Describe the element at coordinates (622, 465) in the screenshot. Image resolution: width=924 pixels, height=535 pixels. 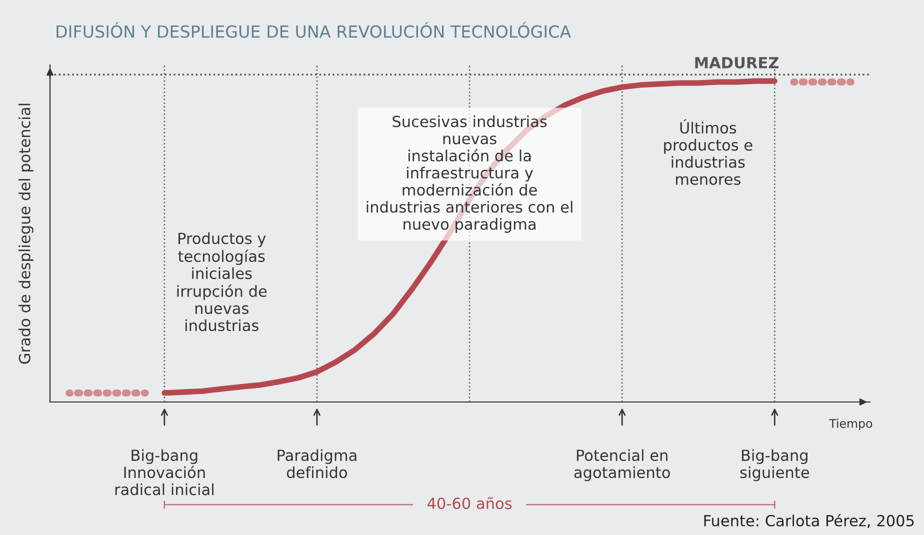
I see `x-tick-label: Potencial en agotamiento` at that location.